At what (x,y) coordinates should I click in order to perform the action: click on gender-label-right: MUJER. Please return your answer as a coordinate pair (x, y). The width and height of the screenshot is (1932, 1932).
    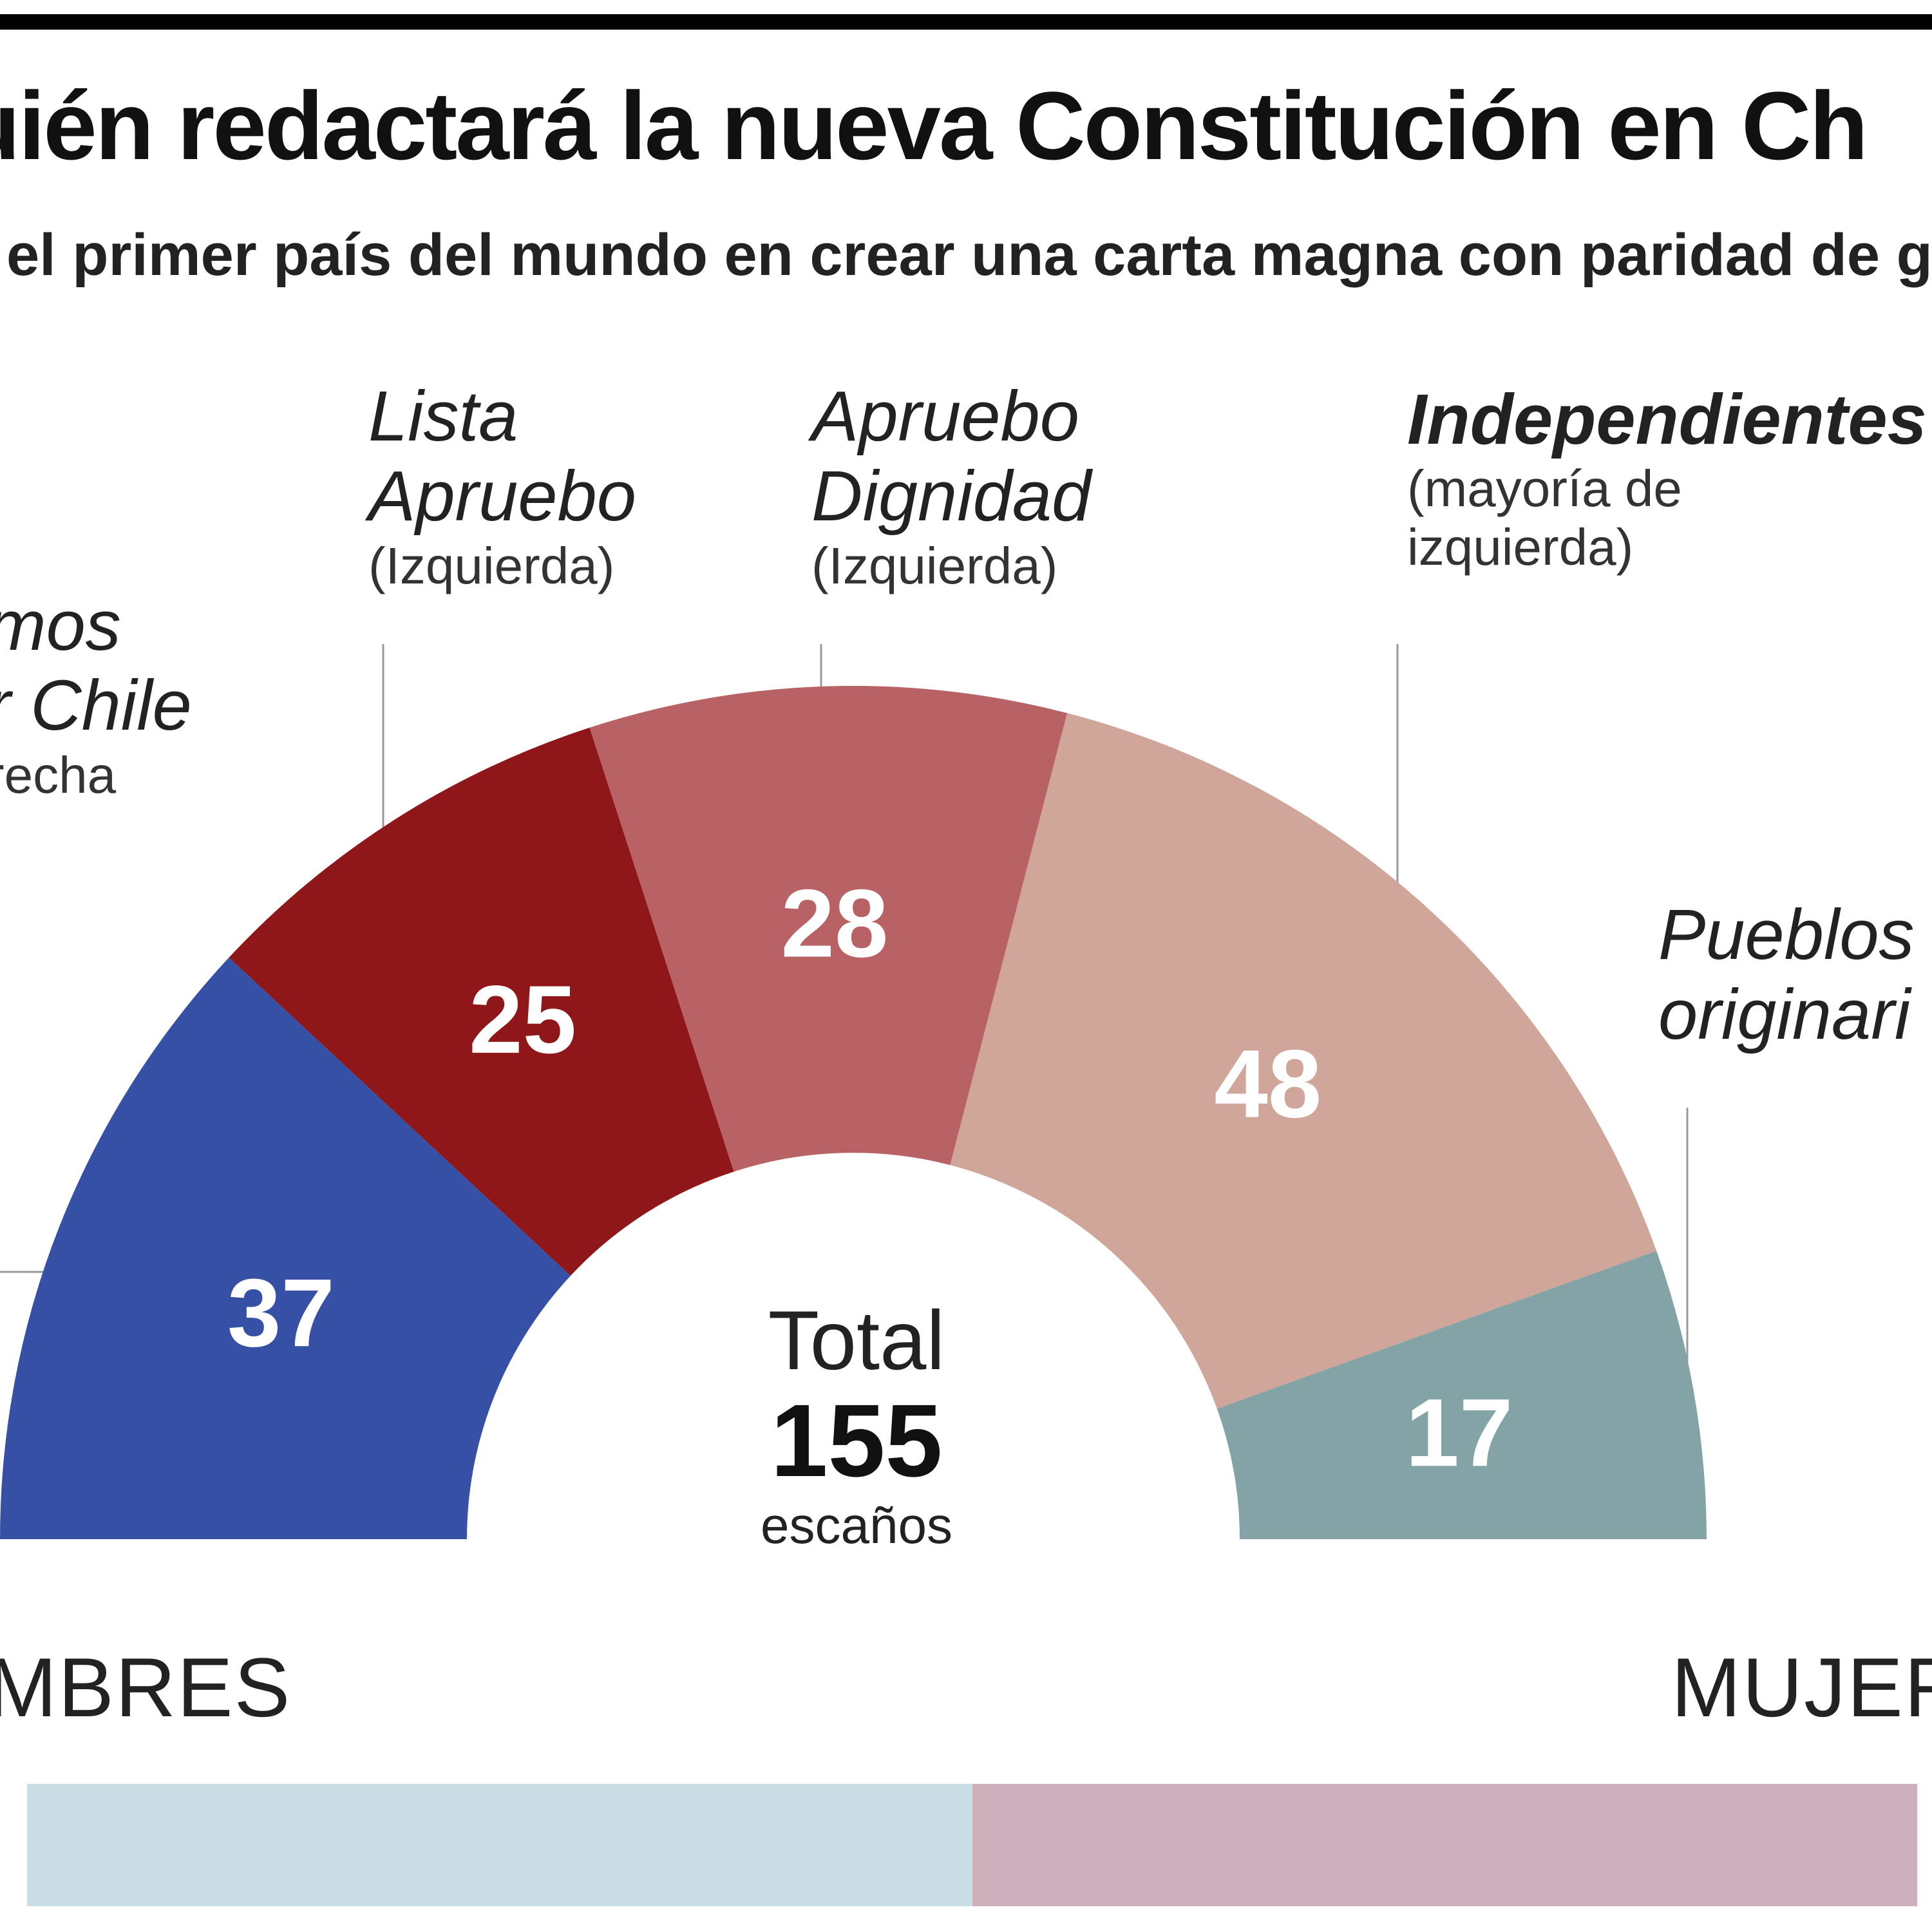
    Looking at the image, I should click on (1801, 1687).